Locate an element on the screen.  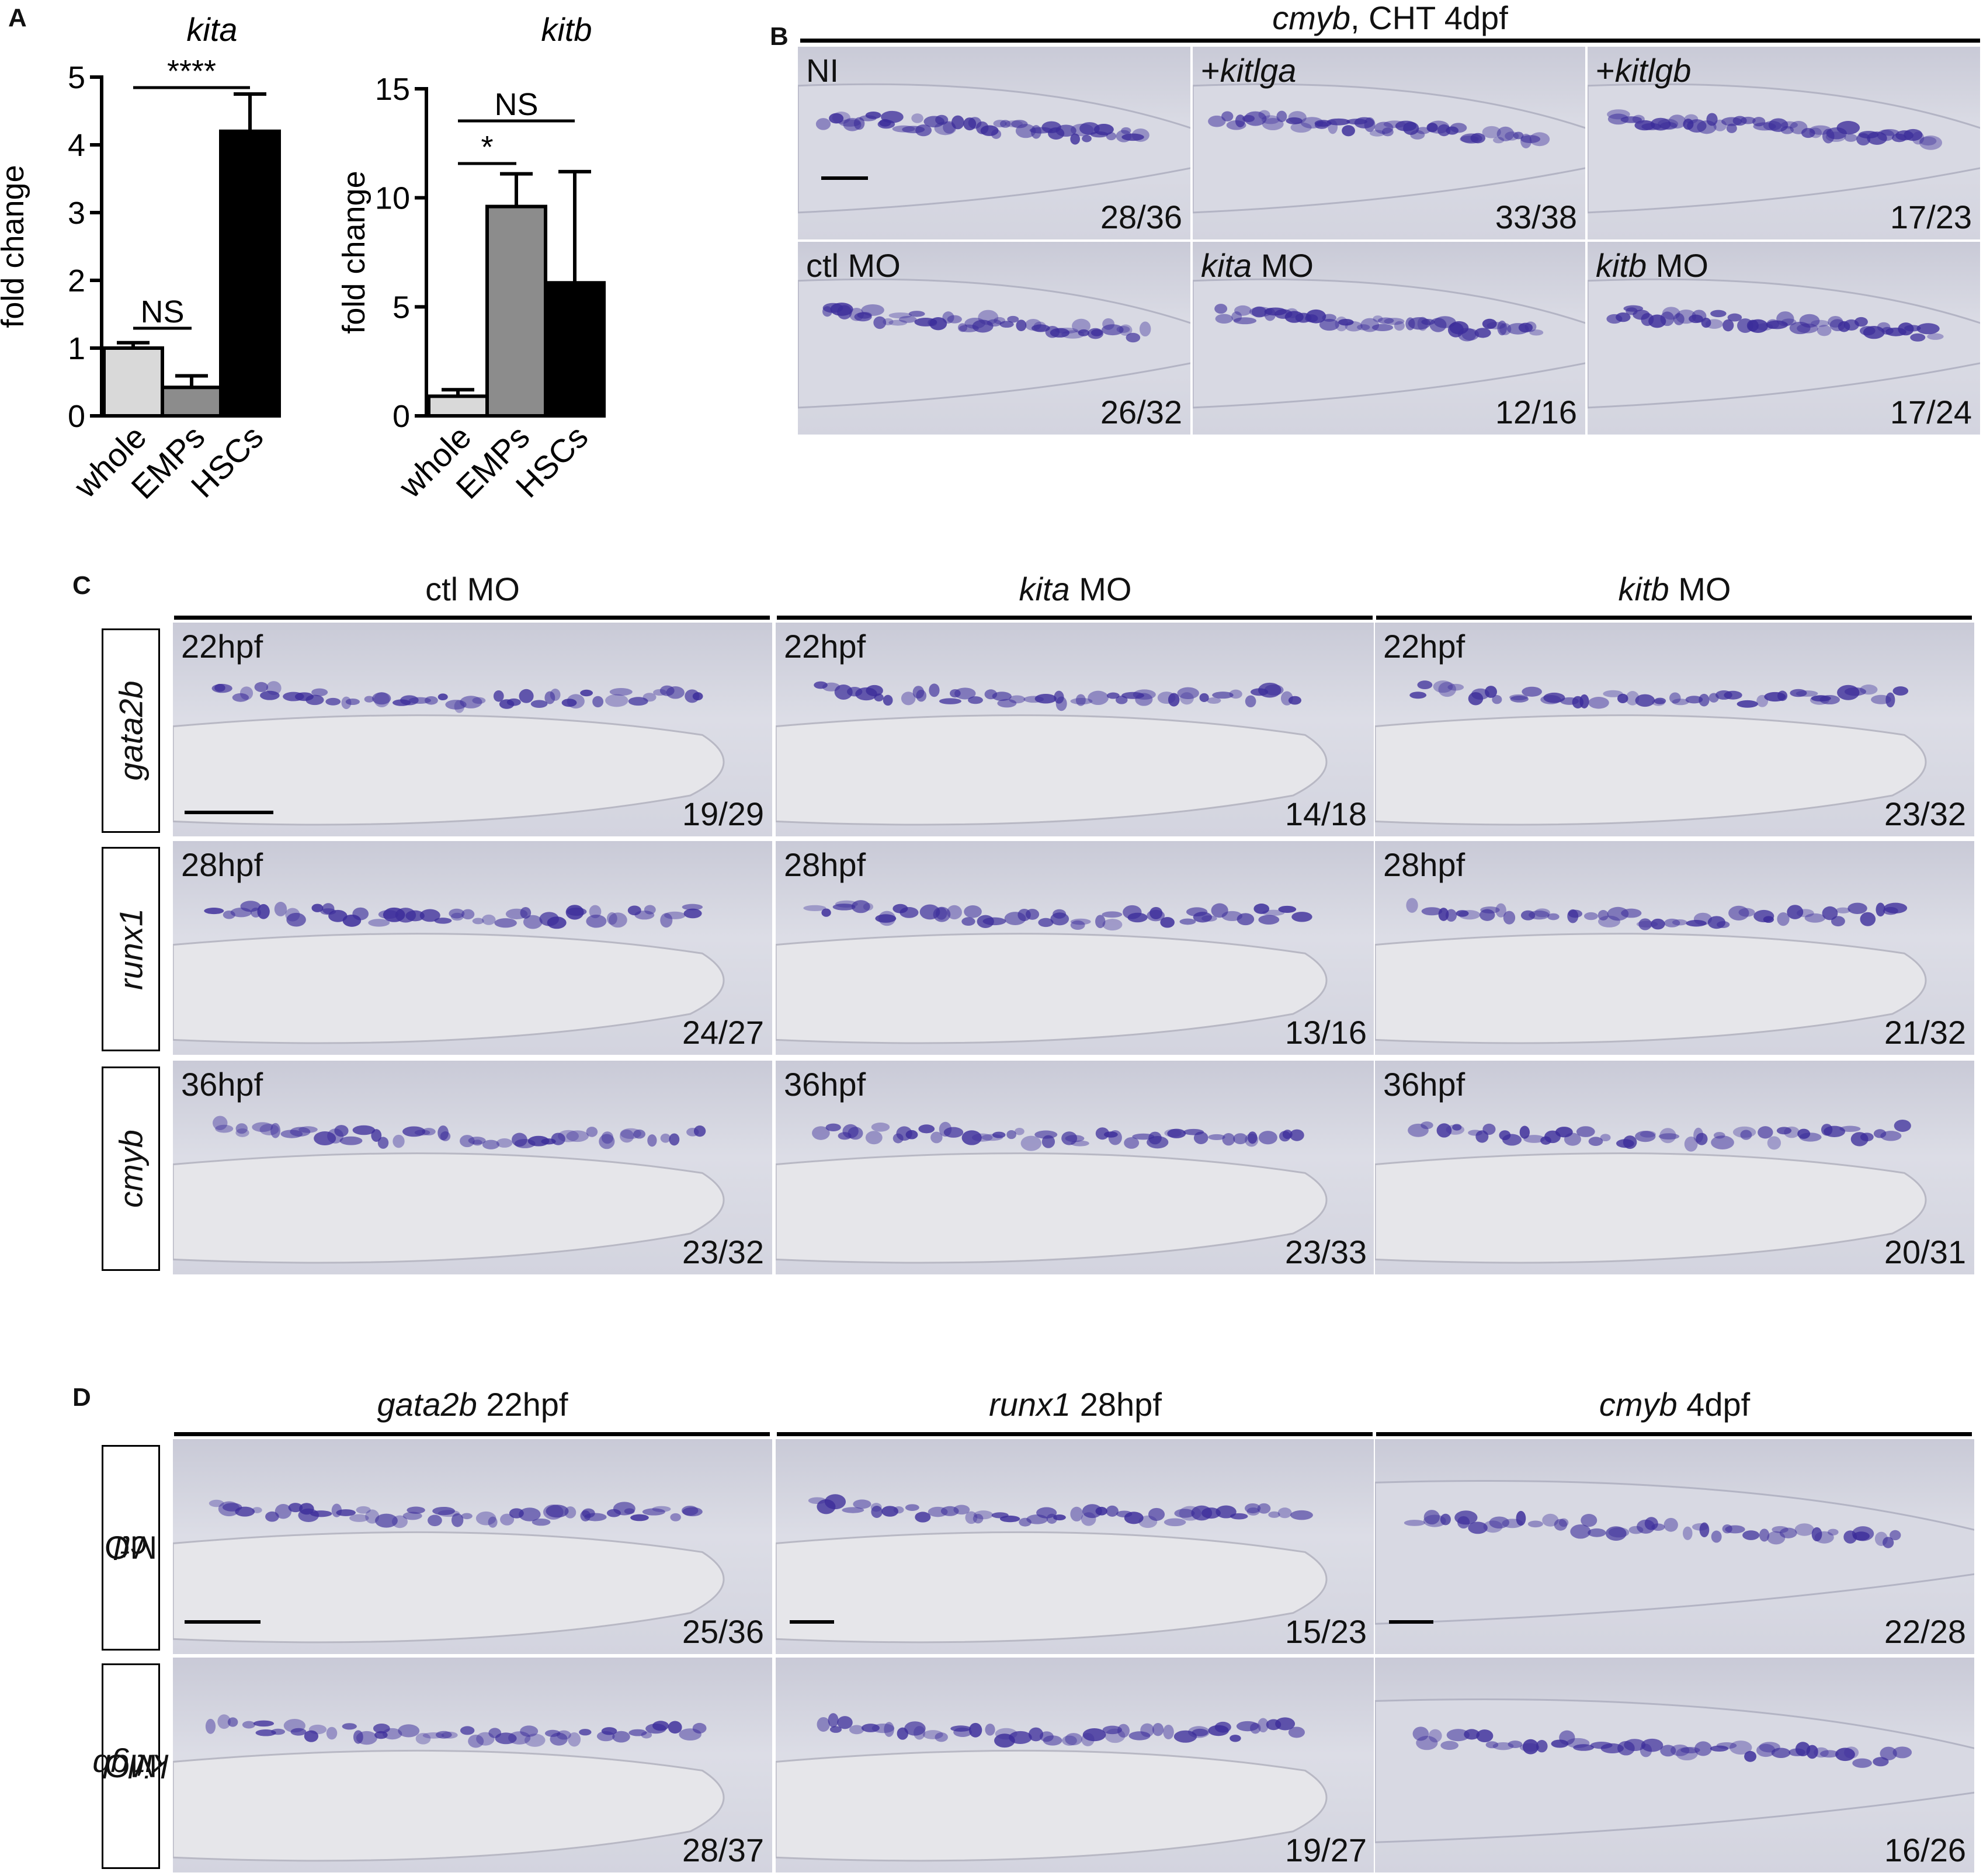
panel-c-row-label-box: runx1 is located at coordinates (131, 949).